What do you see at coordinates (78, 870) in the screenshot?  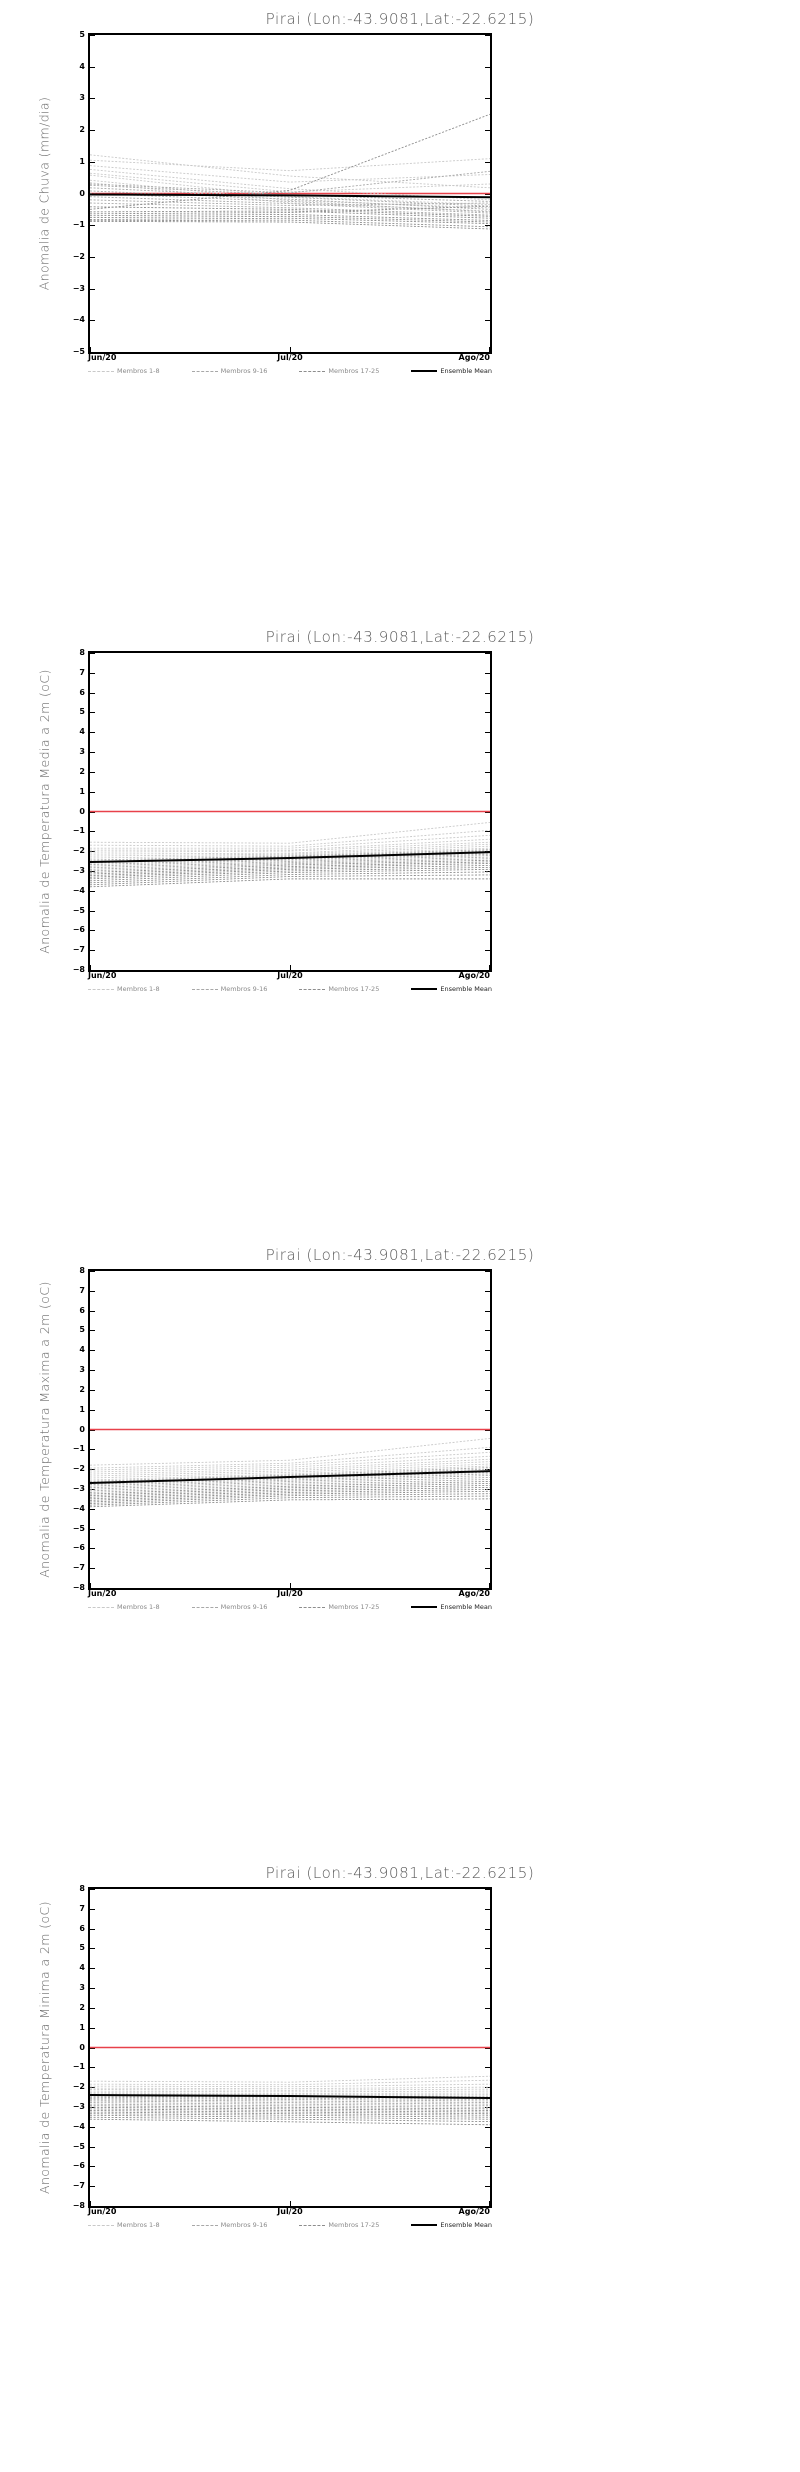 I see `y-axis-tick-label: −3` at bounding box center [78, 870].